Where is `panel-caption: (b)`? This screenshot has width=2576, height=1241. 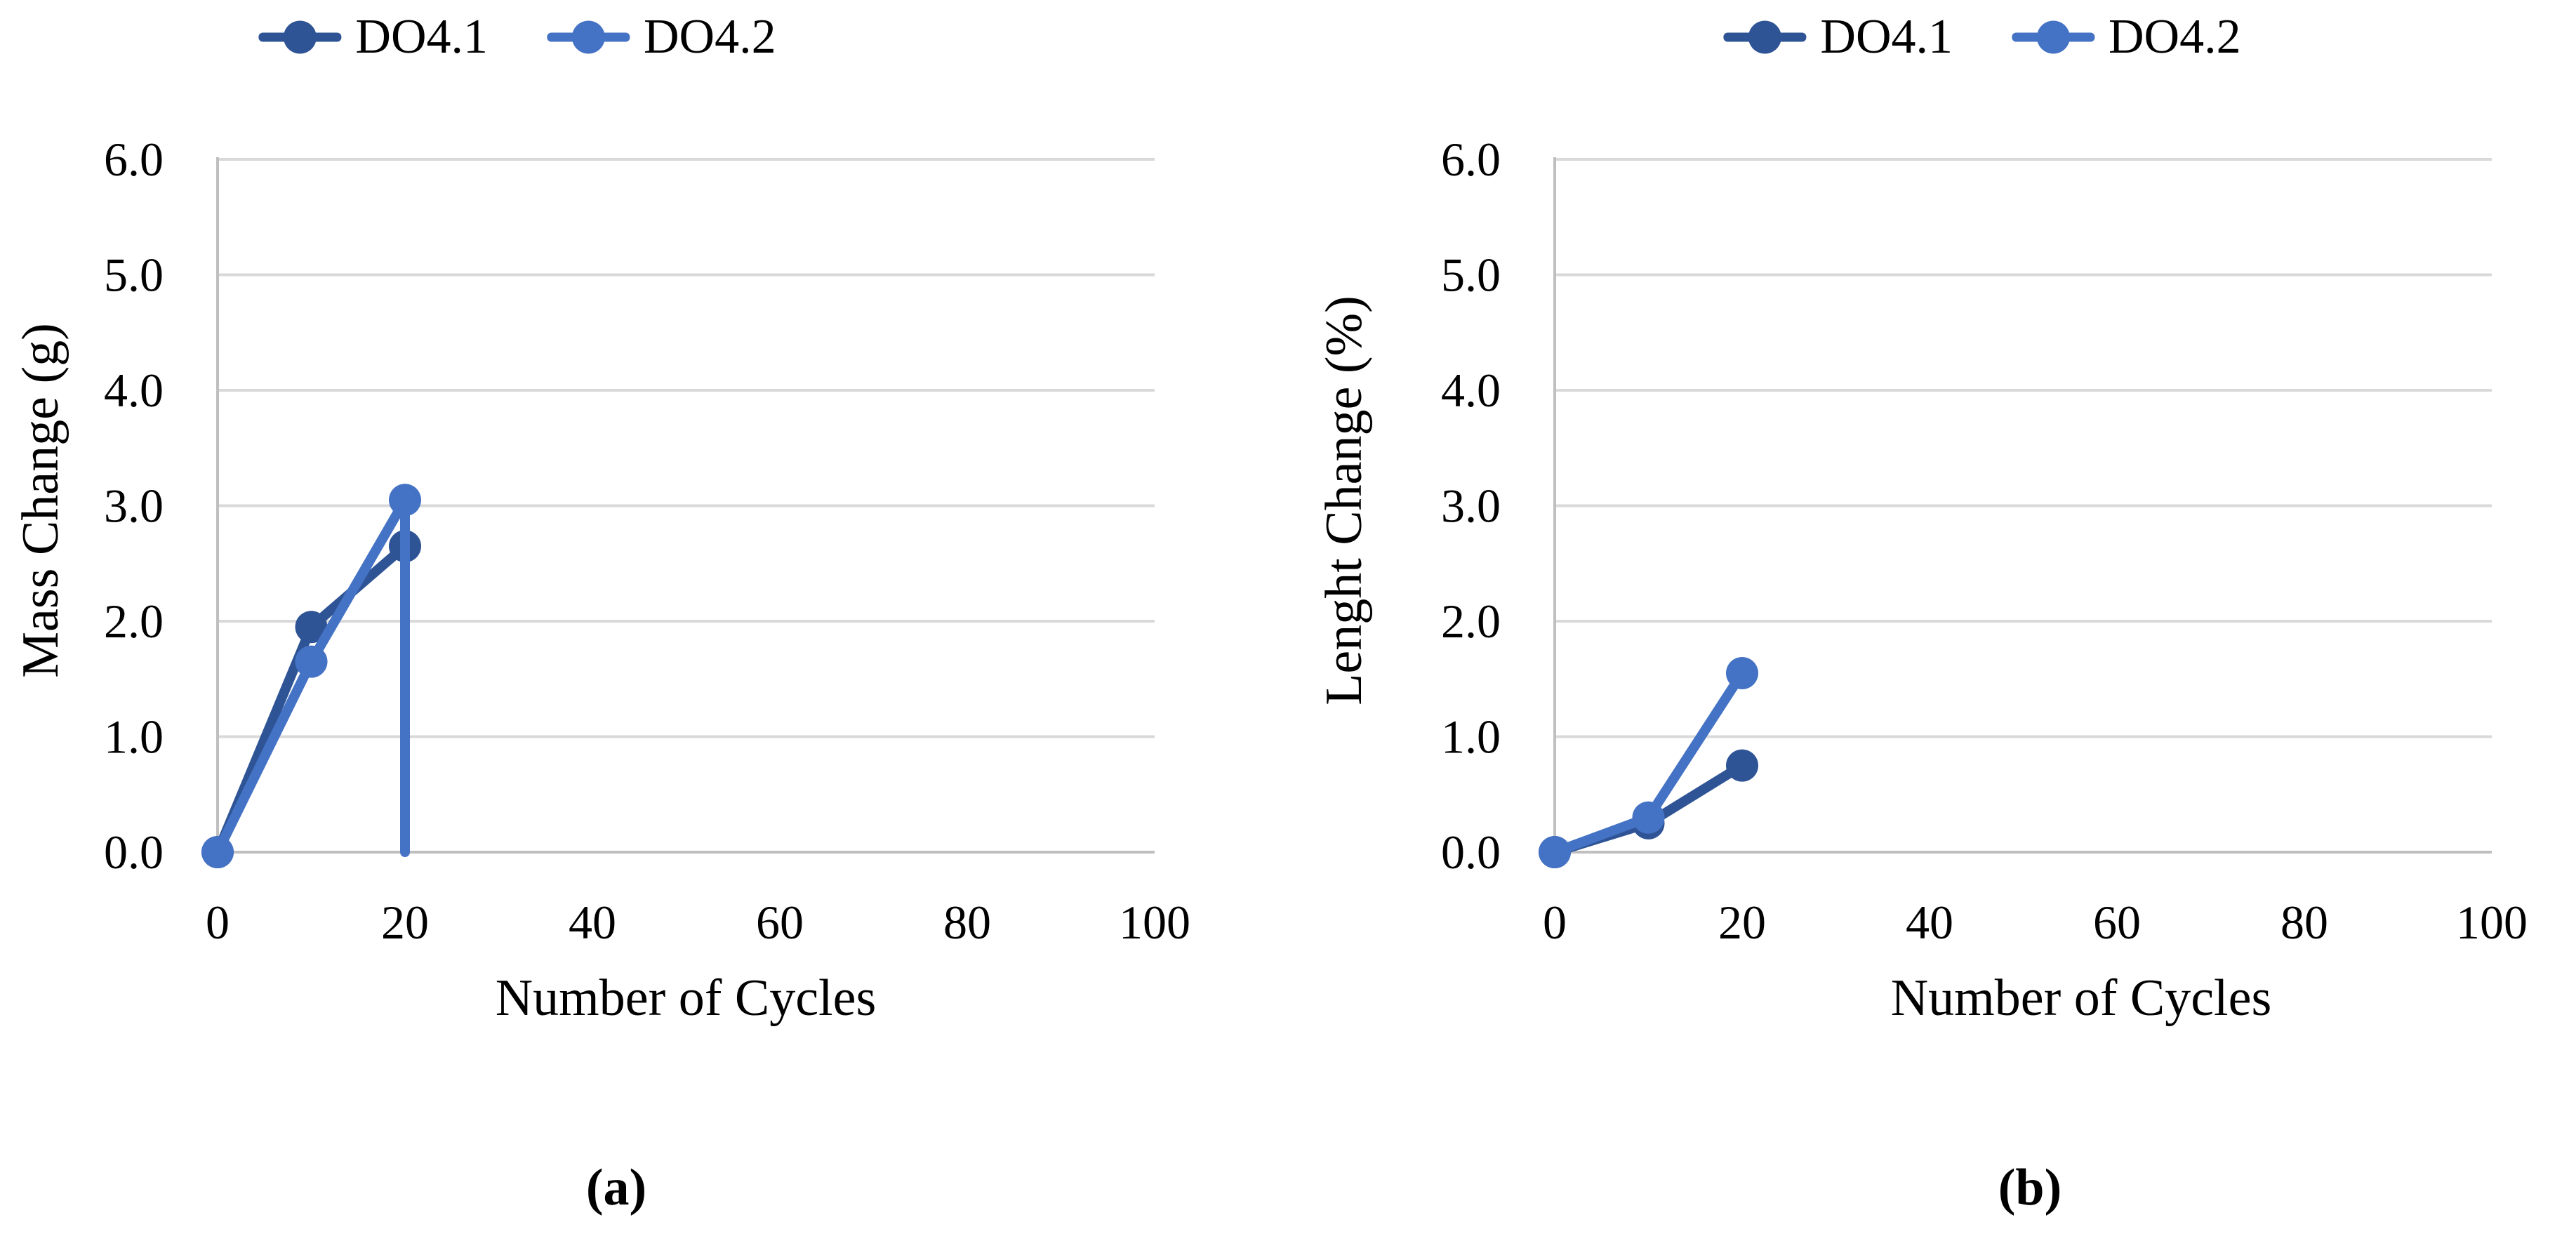
panel-caption: (b) is located at coordinates (2030, 1187).